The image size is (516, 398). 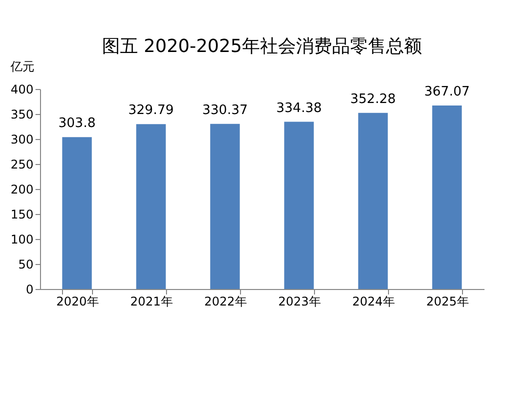 I want to click on data-label: 334.38, so click(x=299, y=108).